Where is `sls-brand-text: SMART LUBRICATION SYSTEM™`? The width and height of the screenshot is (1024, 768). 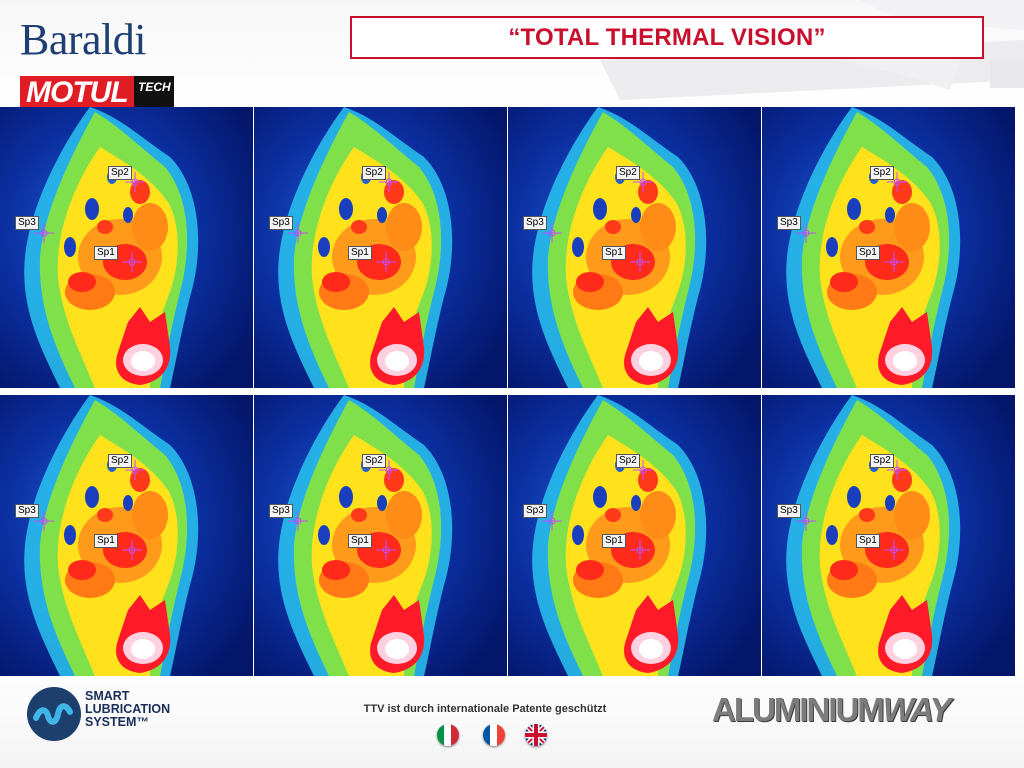 sls-brand-text: SMART LUBRICATION SYSTEM™ is located at coordinates (145, 709).